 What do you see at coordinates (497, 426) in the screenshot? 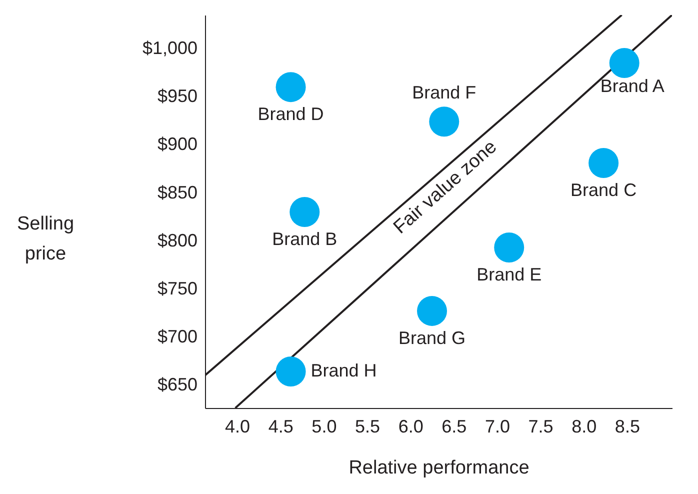
I see `x-tick-label: 7.0` at bounding box center [497, 426].